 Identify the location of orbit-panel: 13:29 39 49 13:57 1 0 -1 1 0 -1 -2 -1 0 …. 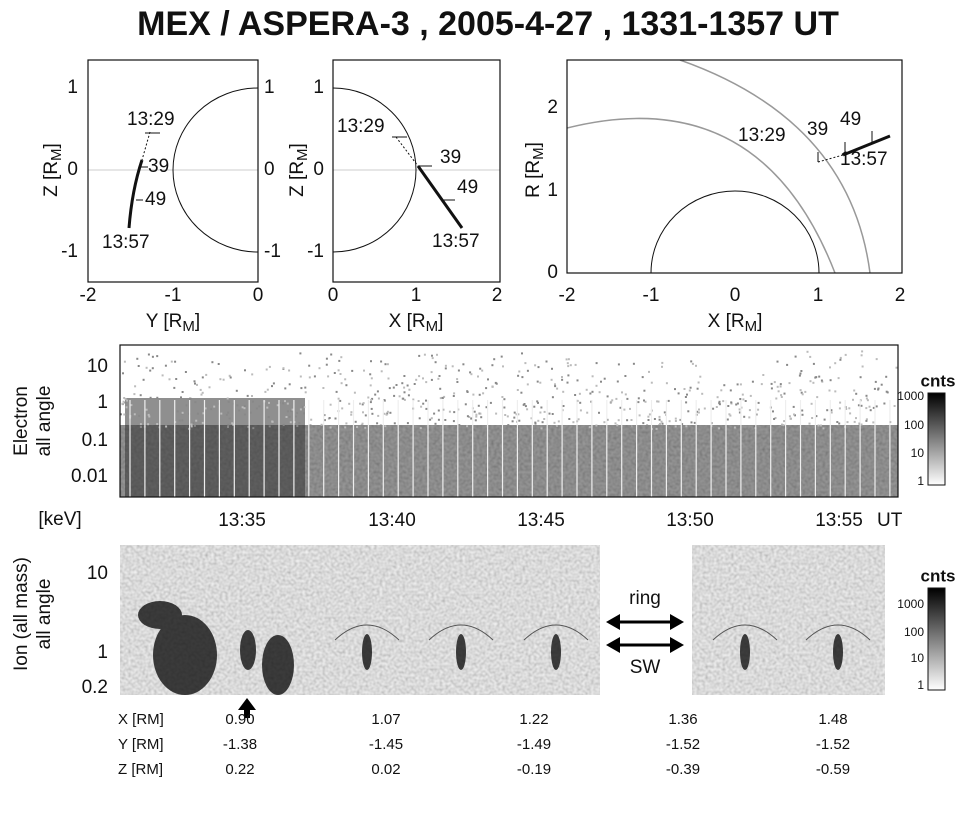
(161, 197).